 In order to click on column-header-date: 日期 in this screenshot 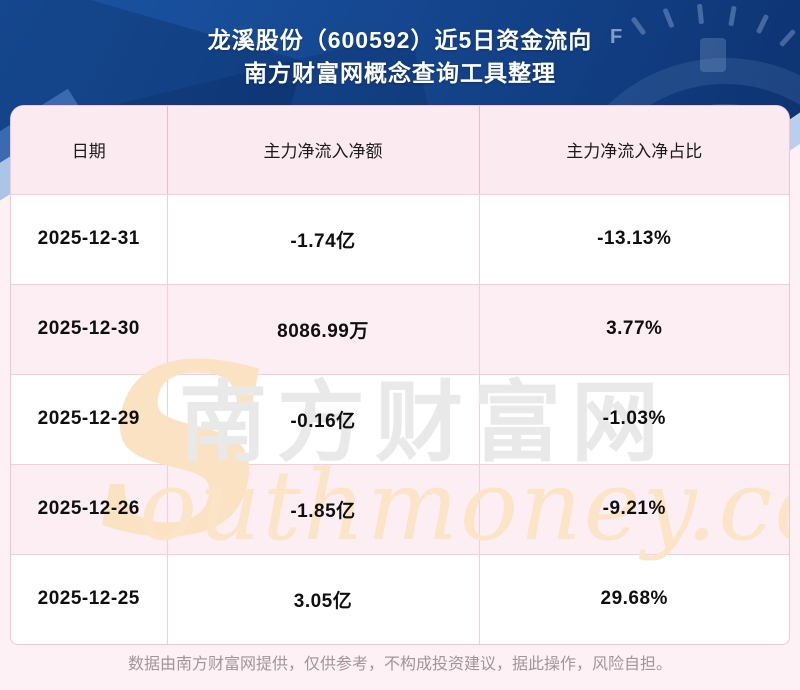, I will do `click(89, 150)`.